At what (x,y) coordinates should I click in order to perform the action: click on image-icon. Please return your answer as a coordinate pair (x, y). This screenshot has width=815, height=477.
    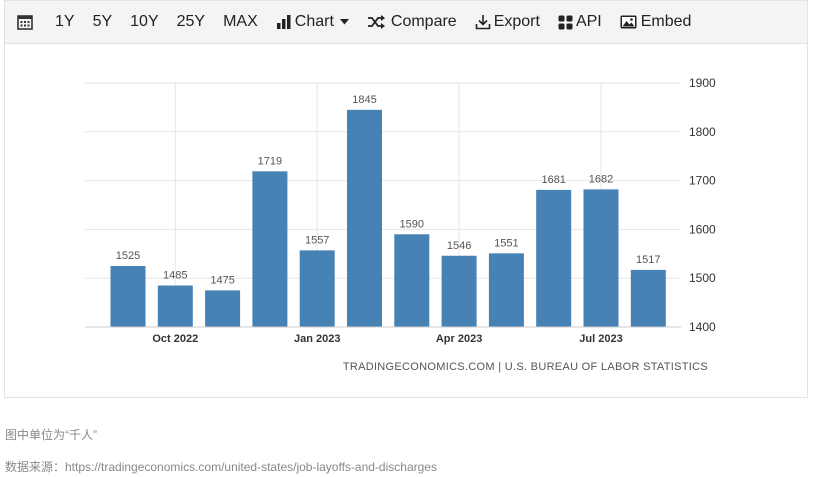
    Looking at the image, I should click on (628, 22).